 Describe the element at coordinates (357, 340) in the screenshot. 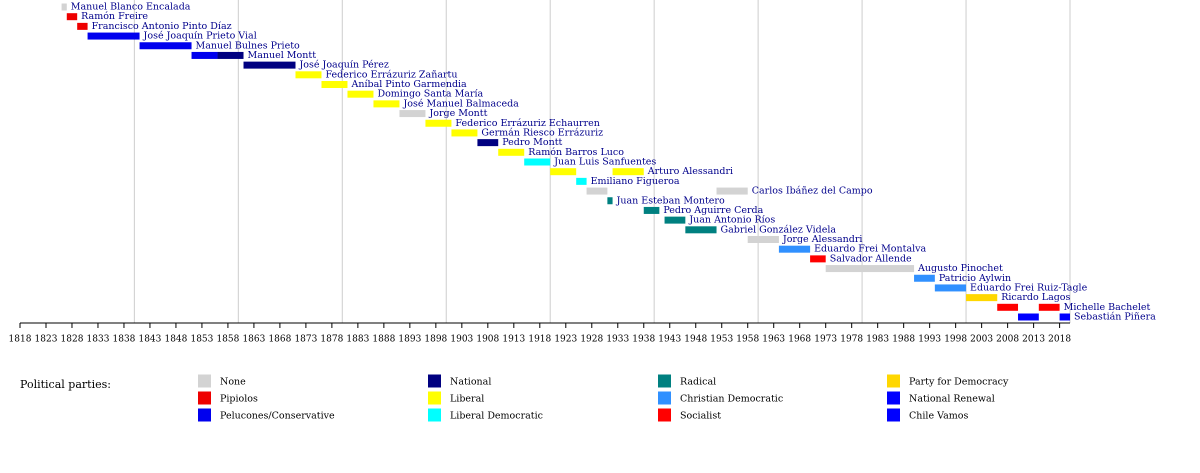

I see `x-tick-label: 1883` at that location.